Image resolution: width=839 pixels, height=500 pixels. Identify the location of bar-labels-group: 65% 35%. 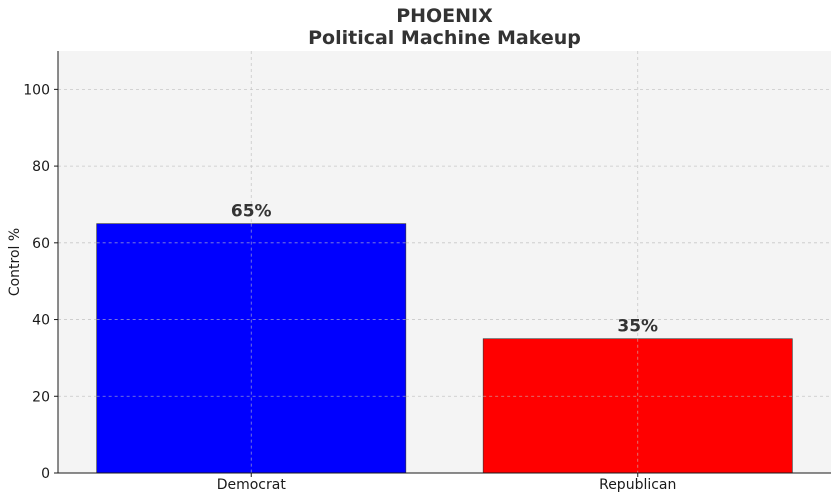
(444, 269).